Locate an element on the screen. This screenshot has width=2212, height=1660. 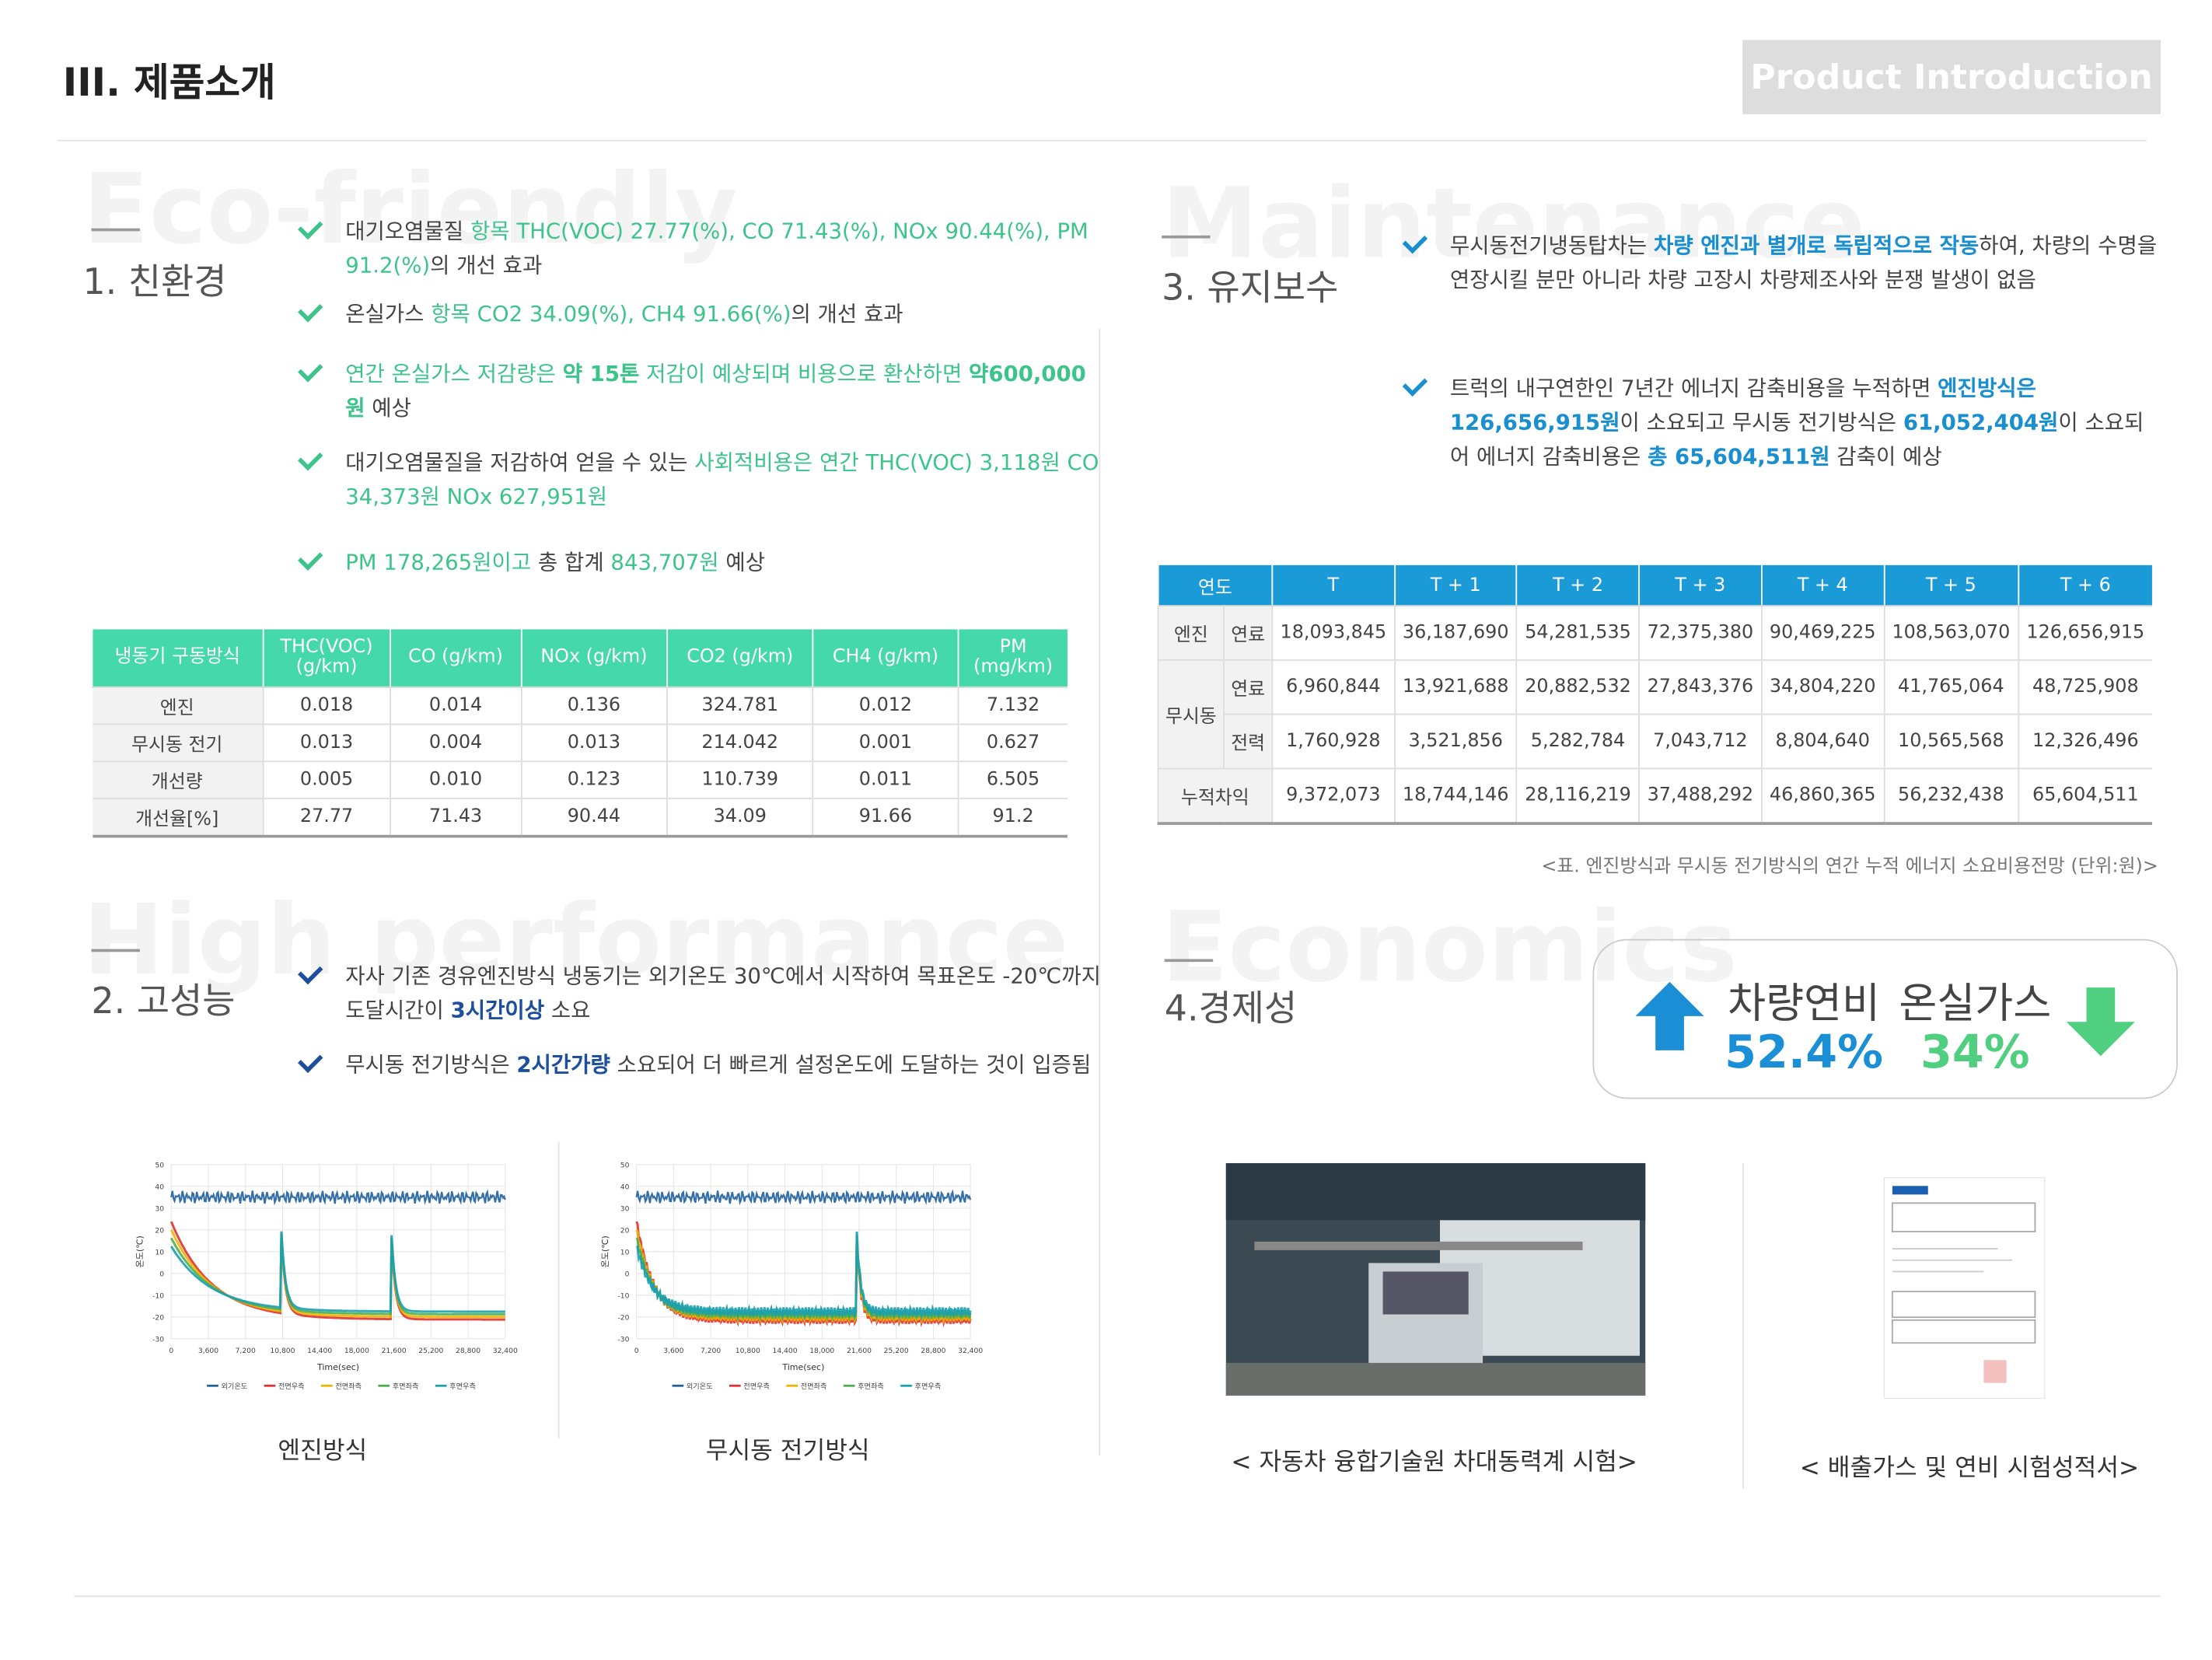
table-cell: 90,469,225 is located at coordinates (1822, 633).